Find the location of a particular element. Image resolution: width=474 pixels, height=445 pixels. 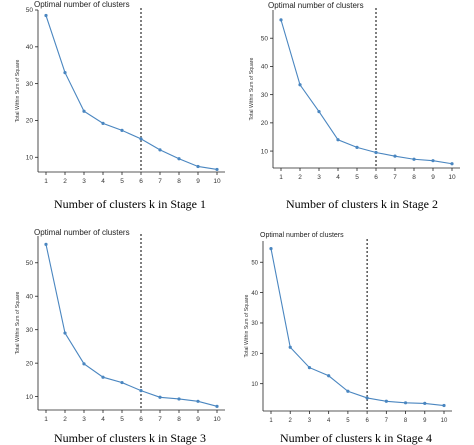

stage-caption: Number of clusters k in Stage 2 is located at coordinates (362, 204).